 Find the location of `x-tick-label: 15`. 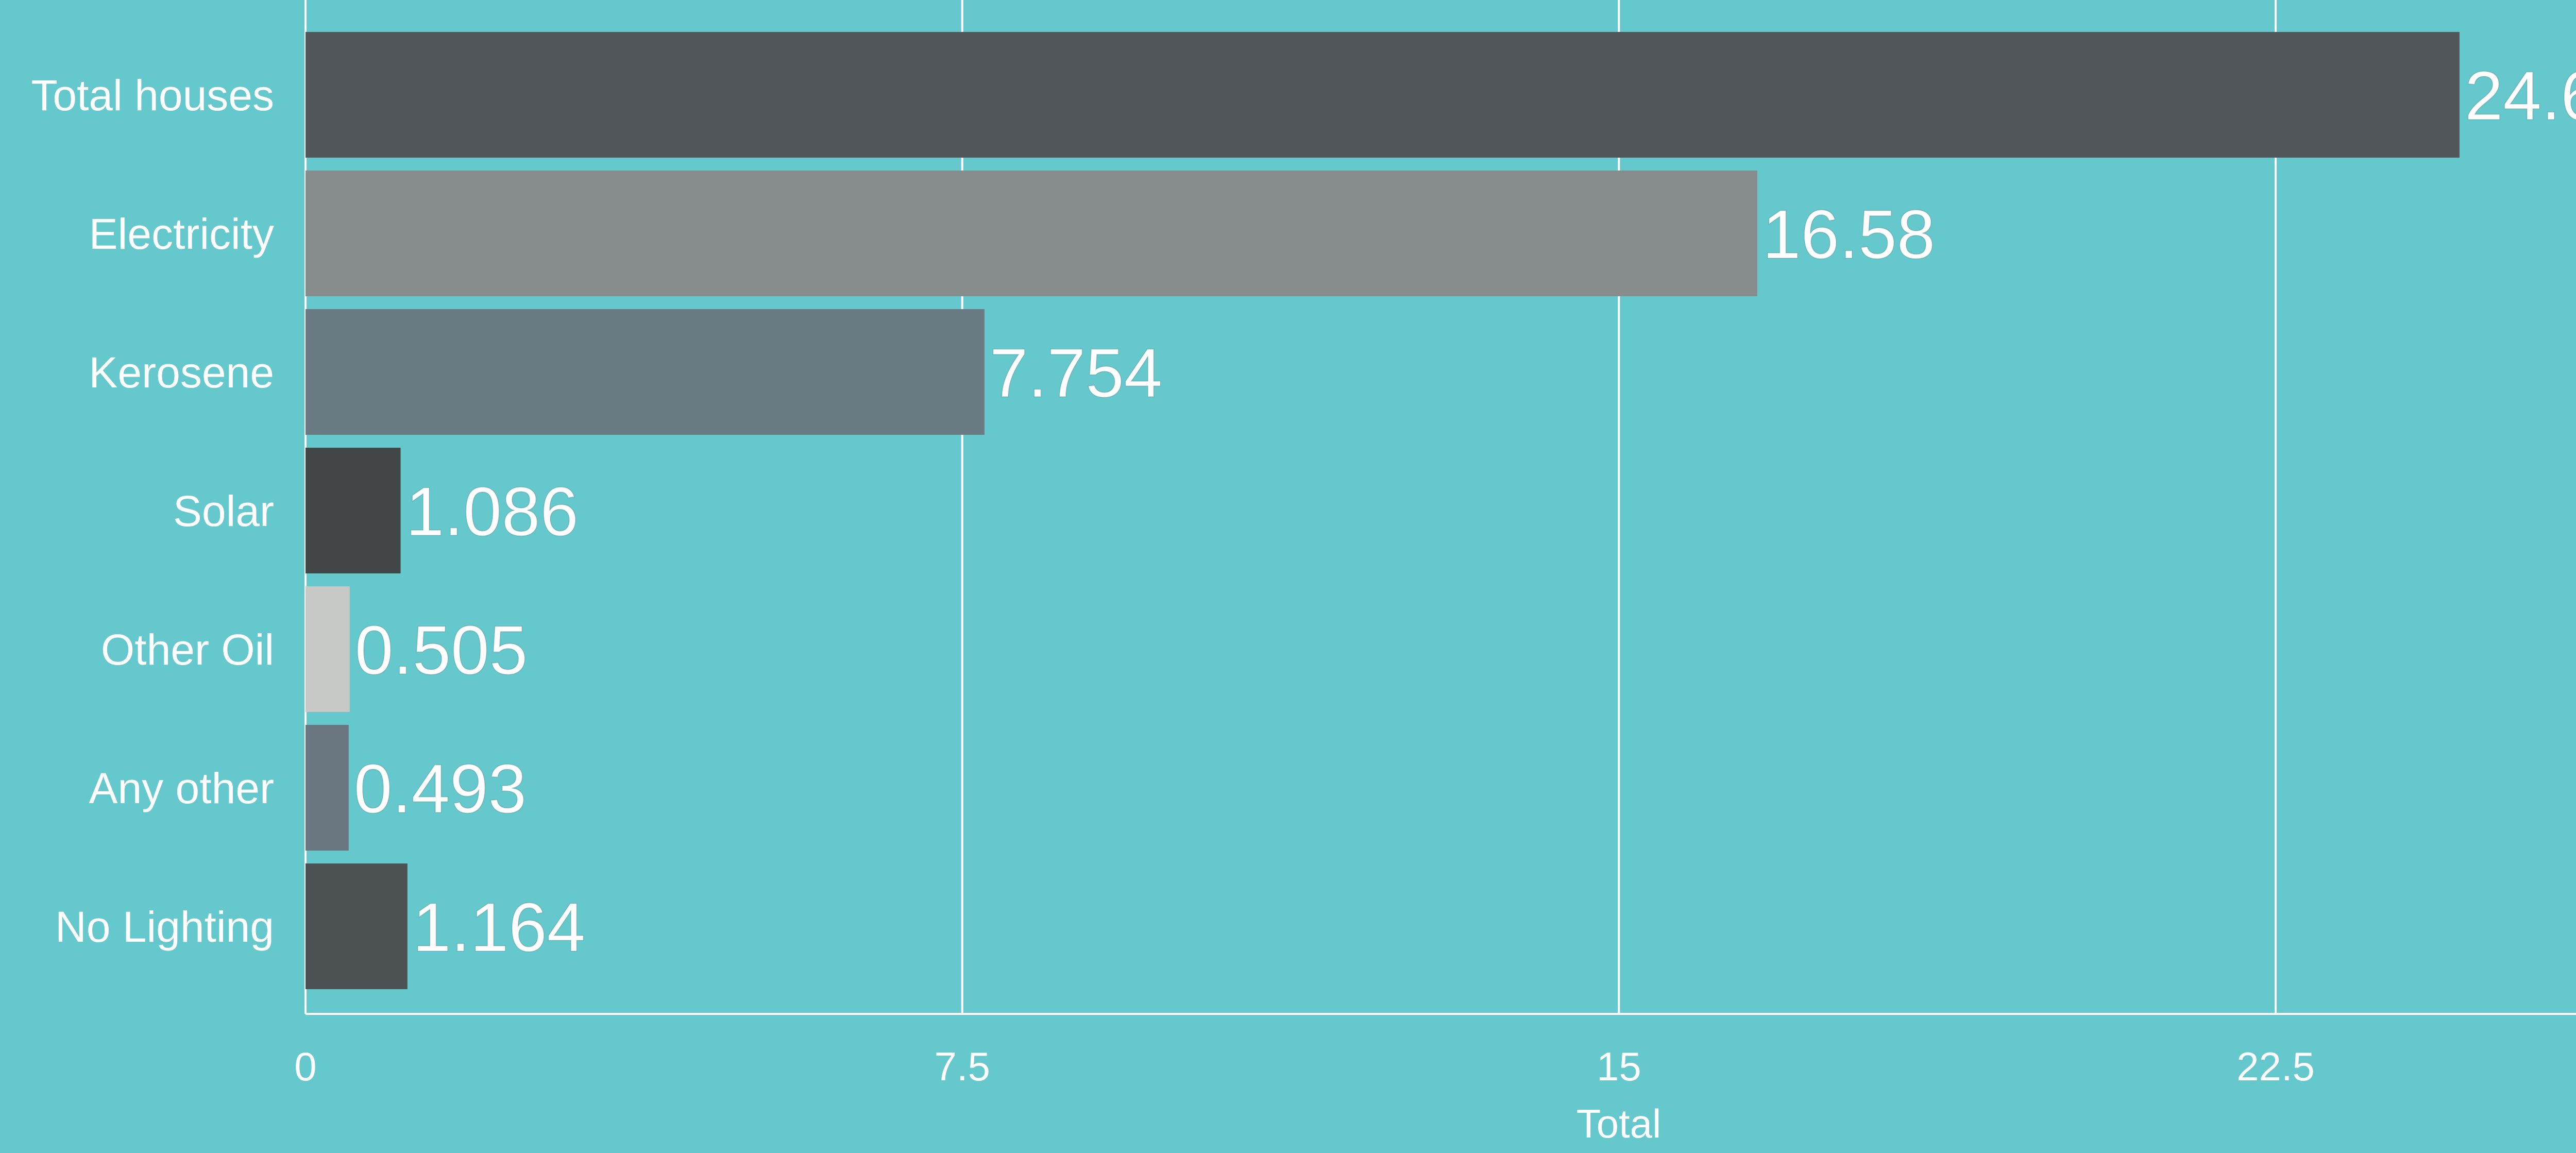

x-tick-label: 15 is located at coordinates (1619, 1066).